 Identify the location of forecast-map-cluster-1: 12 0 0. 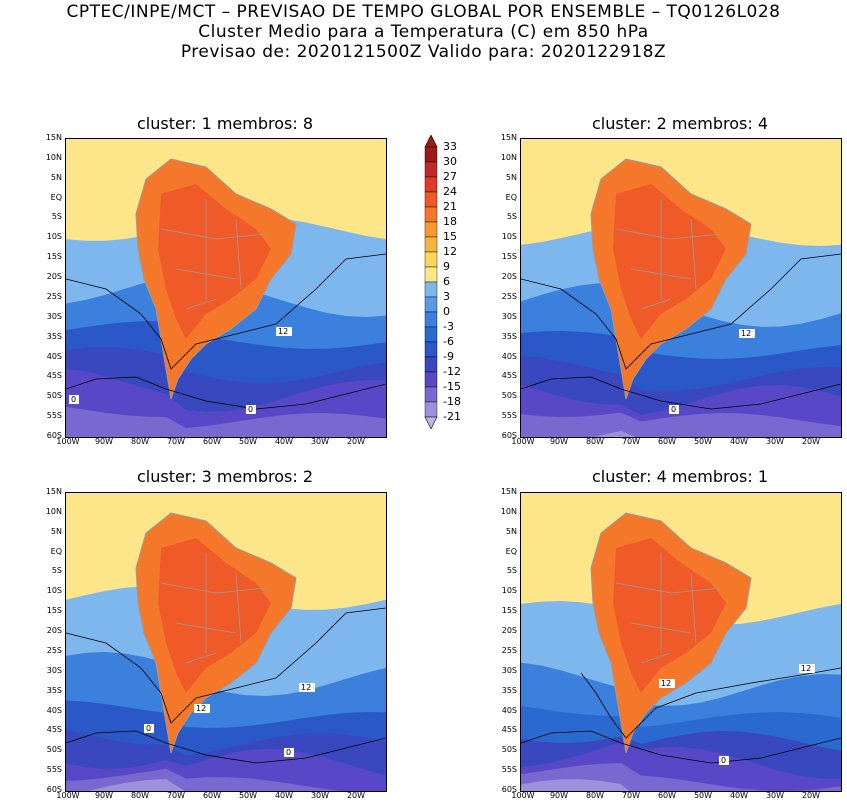
(226, 288).